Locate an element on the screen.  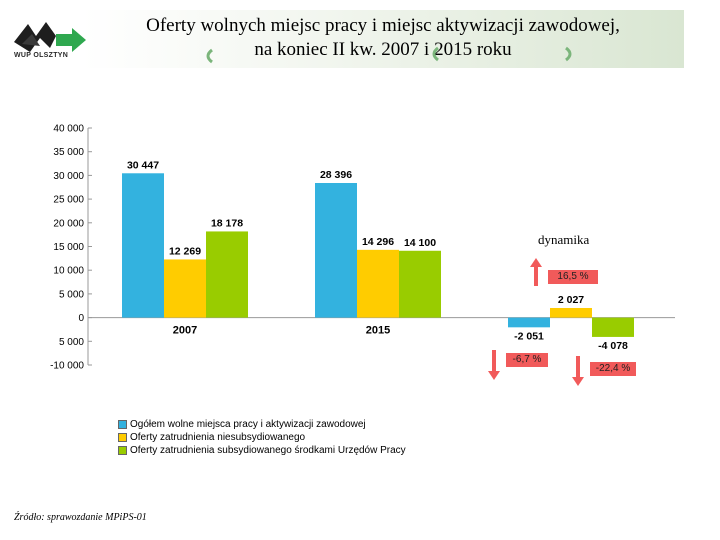
y-tick-label: 40 000 is located at coordinates (68, 129).